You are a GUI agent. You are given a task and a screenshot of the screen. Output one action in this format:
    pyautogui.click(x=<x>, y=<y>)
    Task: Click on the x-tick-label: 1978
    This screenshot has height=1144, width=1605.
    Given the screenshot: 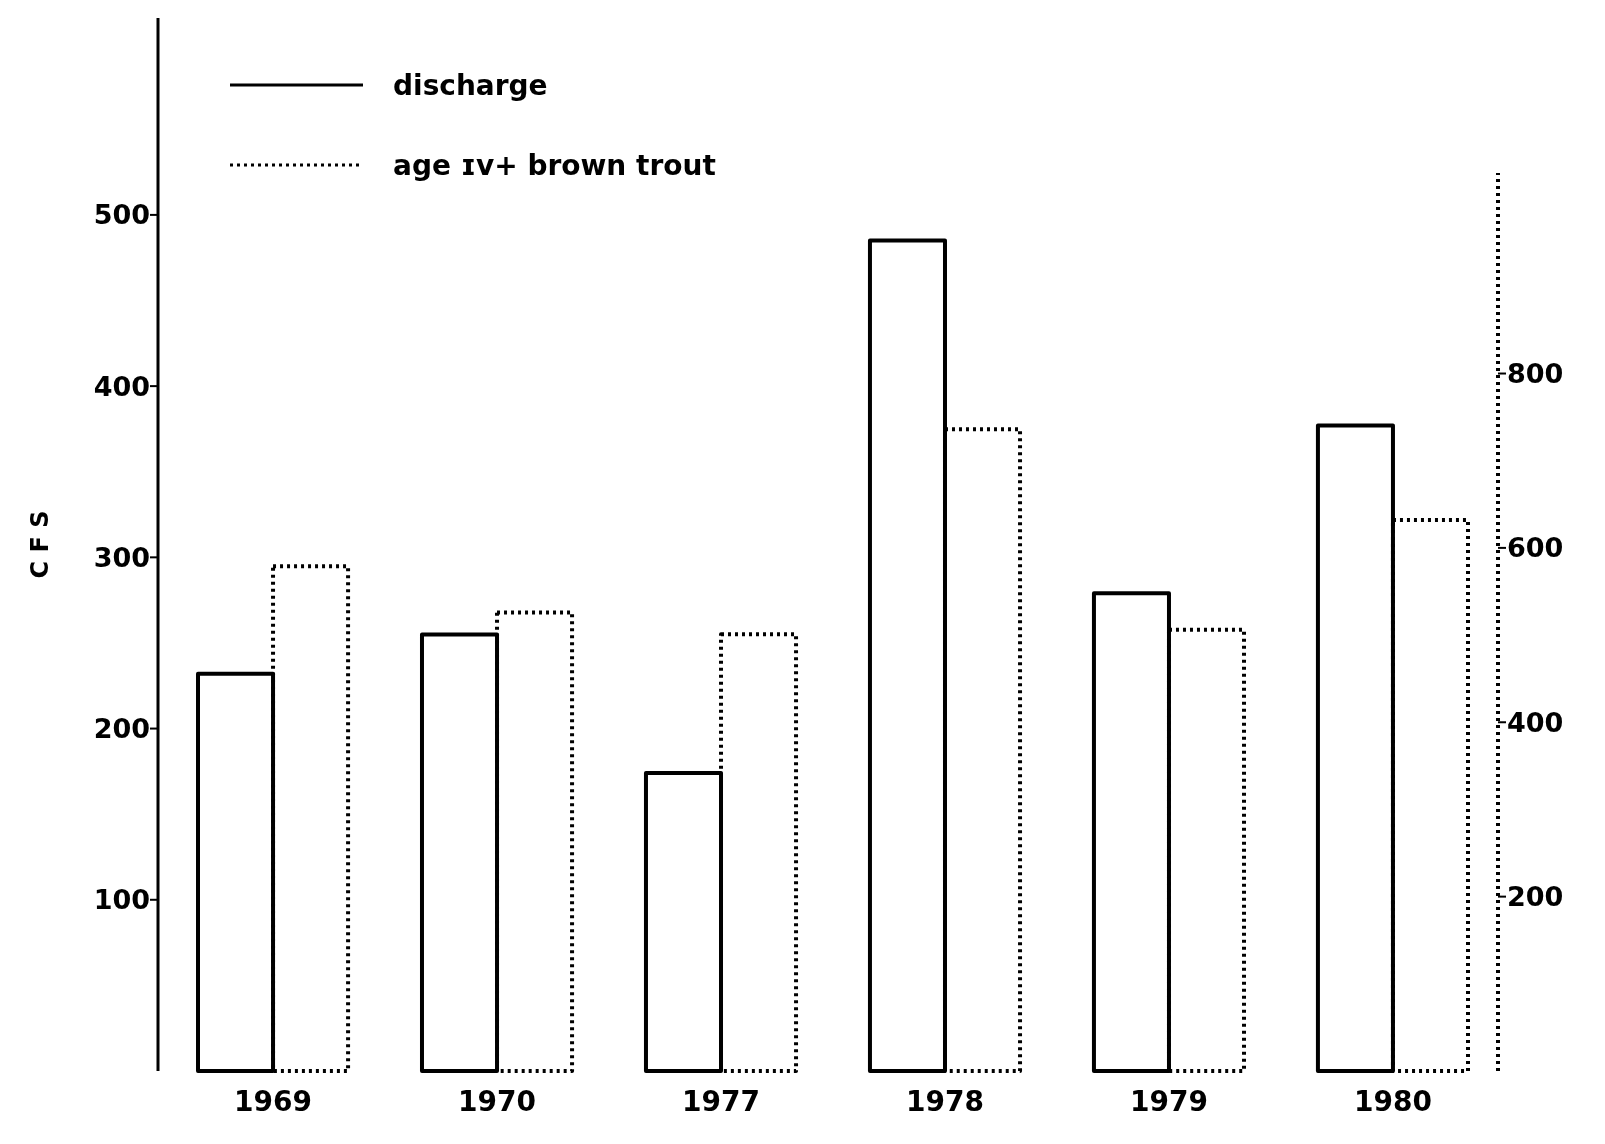 What is the action you would take?
    pyautogui.click(x=945, y=1101)
    